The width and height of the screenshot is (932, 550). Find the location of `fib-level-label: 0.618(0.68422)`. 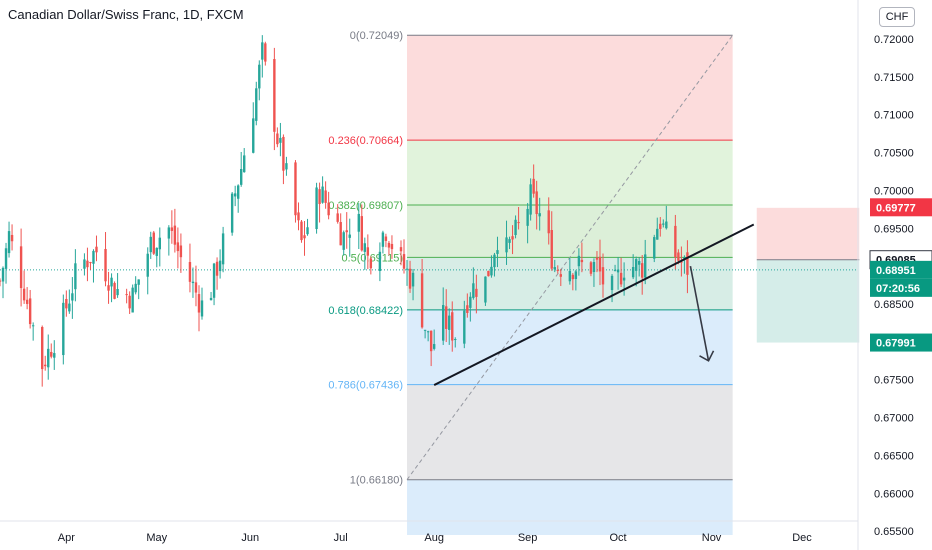

fib-level-label: 0.618(0.68422) is located at coordinates (365, 311).